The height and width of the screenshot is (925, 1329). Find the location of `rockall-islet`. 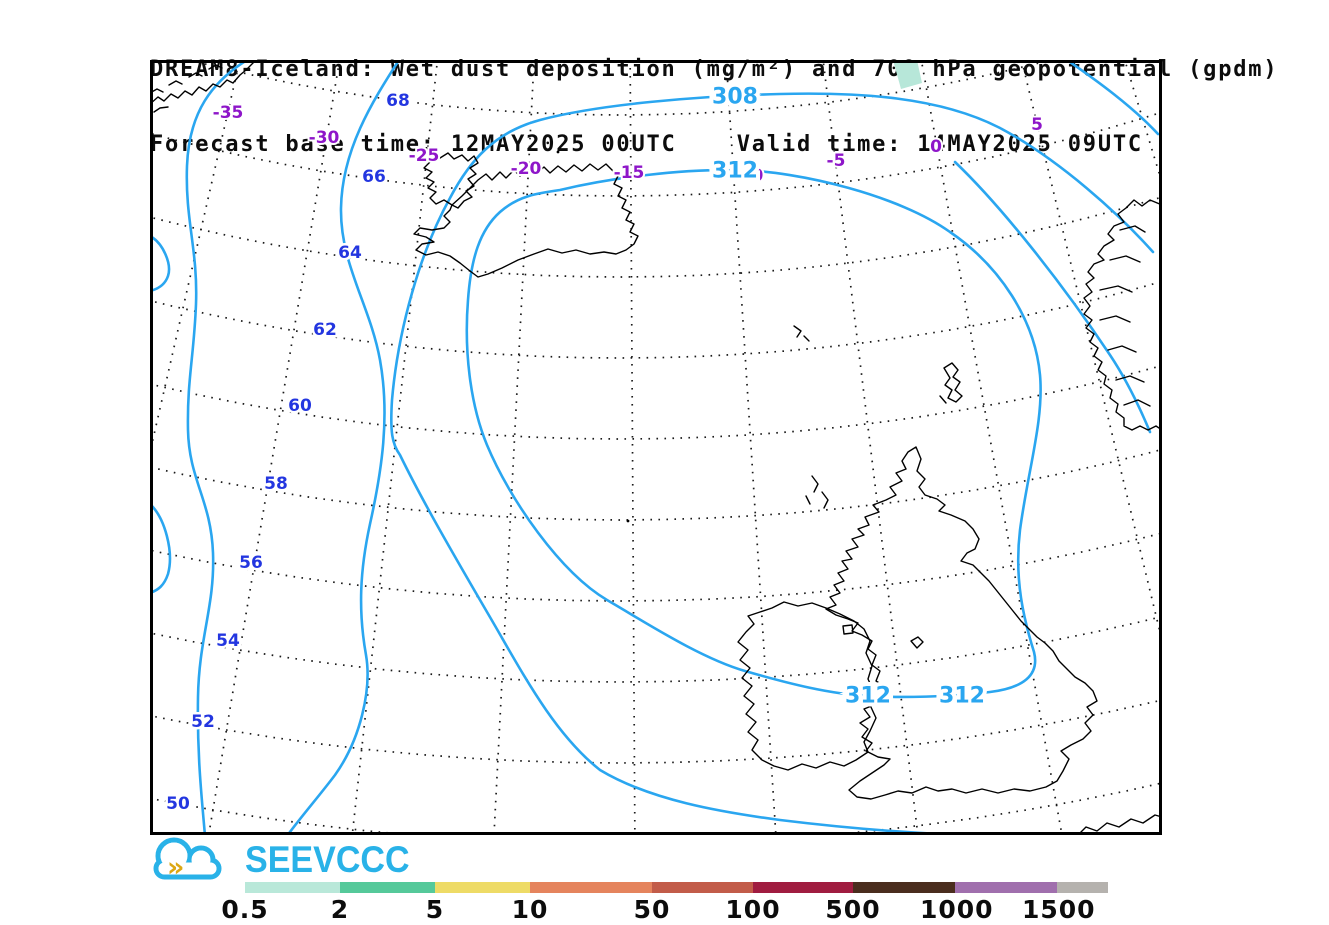

rockall-islet is located at coordinates (628, 521).